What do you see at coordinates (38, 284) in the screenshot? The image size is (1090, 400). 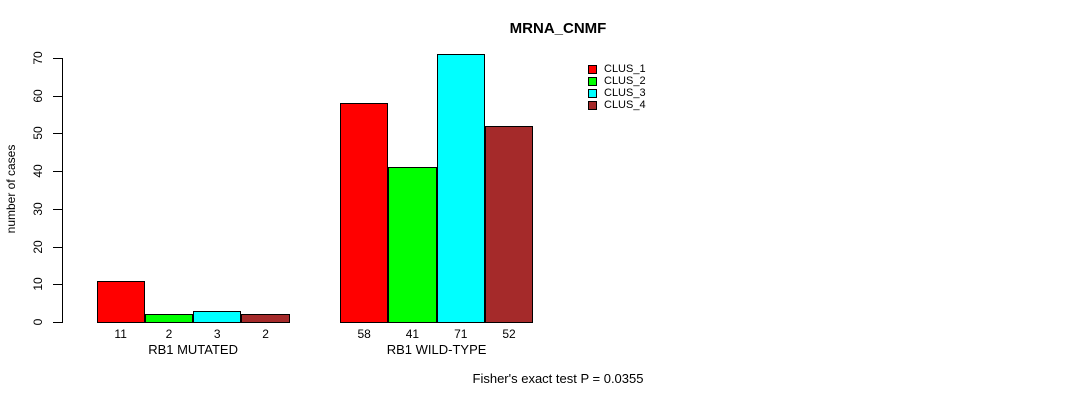 I see `y-tick-label: 10` at bounding box center [38, 284].